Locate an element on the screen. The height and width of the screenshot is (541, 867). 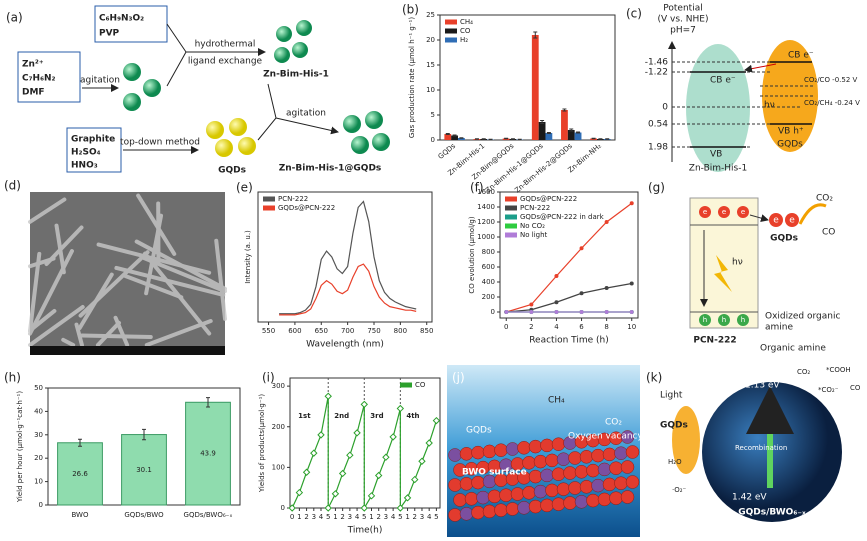
level: 0 is located at coordinates (665, 108).